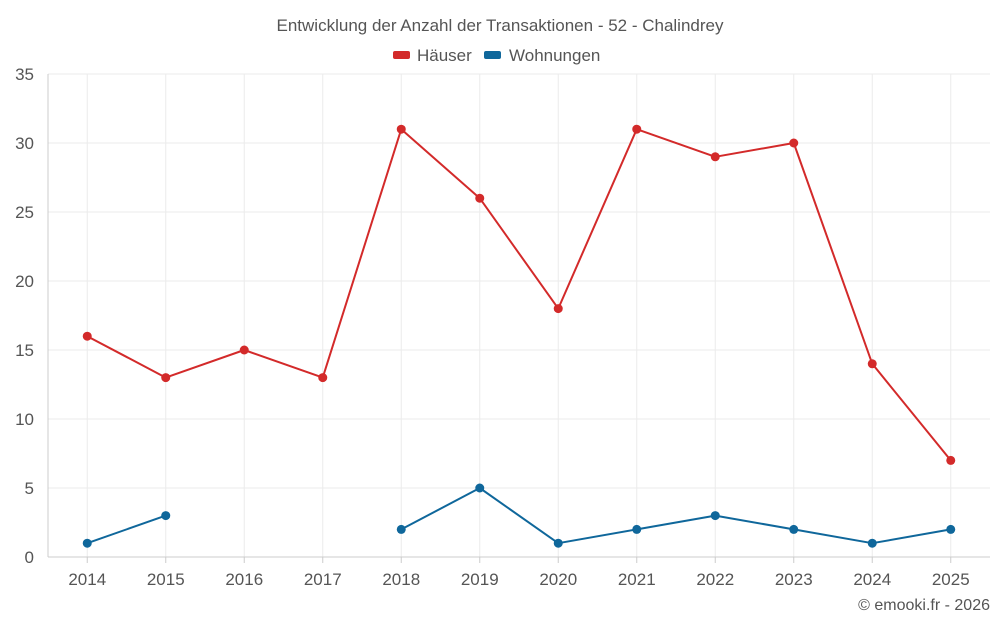 The width and height of the screenshot is (1000, 625). What do you see at coordinates (492, 55) in the screenshot?
I see `legend-swatch-wohnungen` at bounding box center [492, 55].